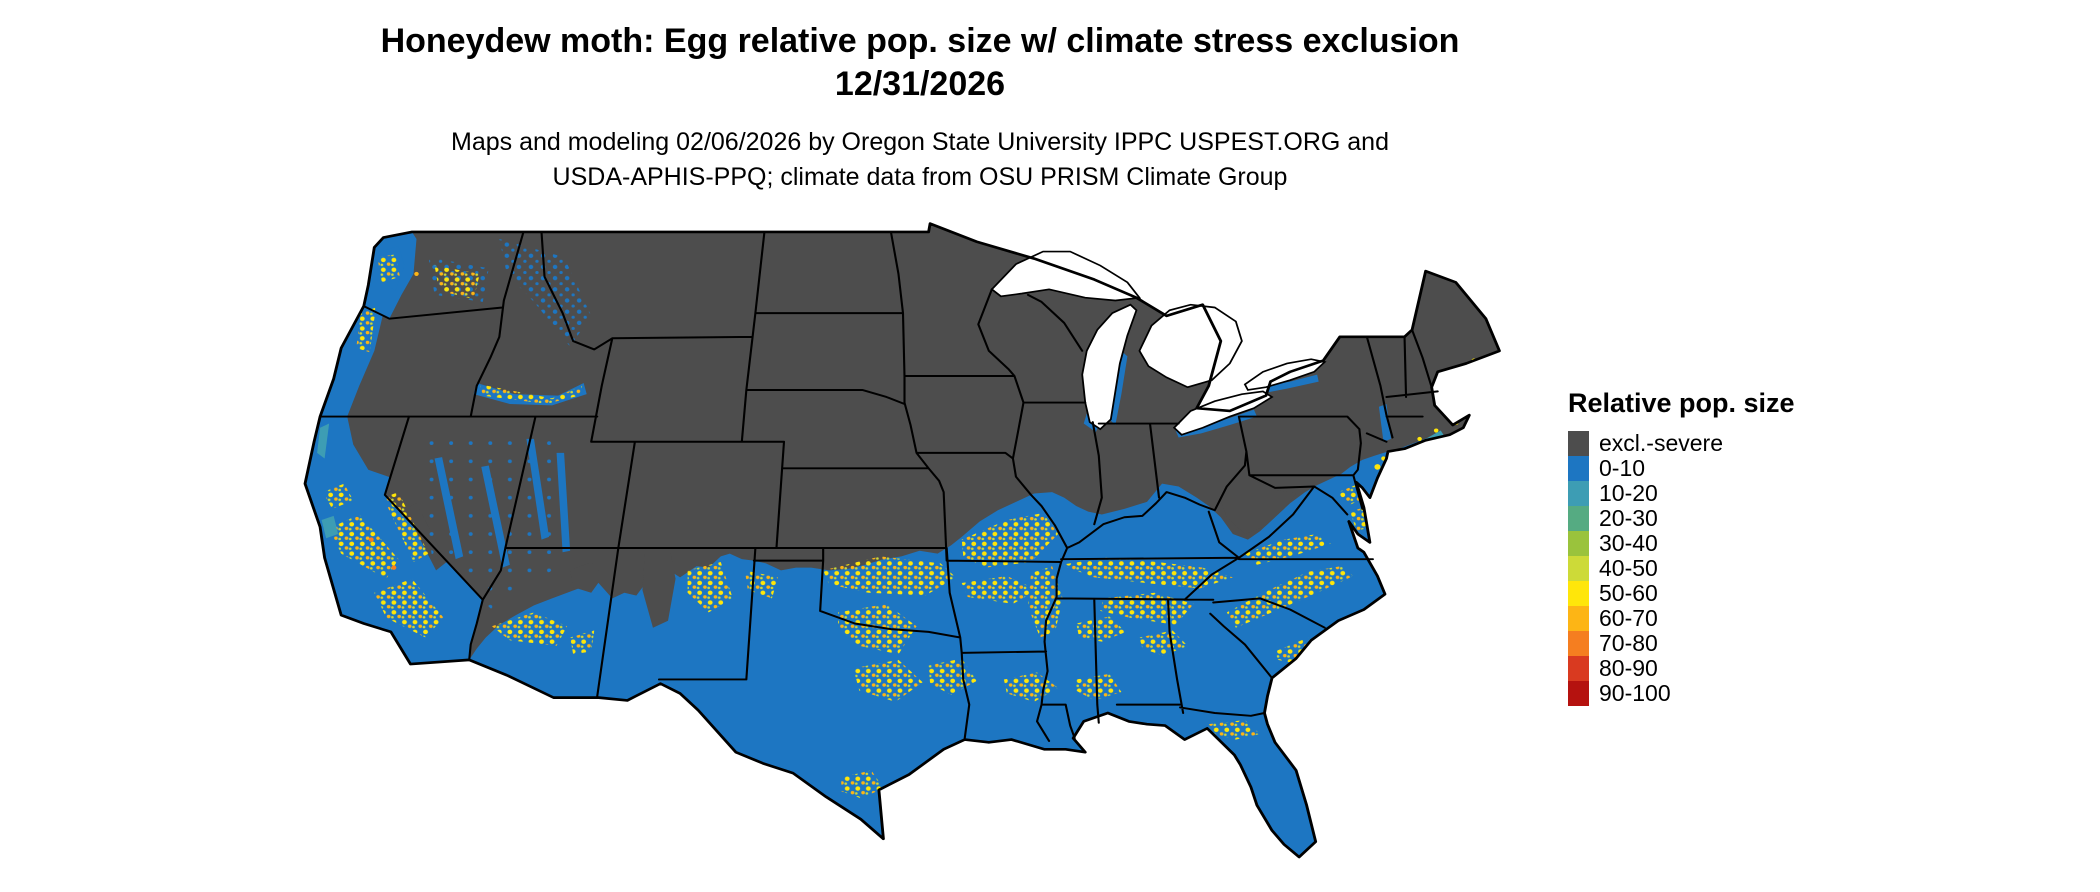 This screenshot has height=892, width=2100. Describe the element at coordinates (1628, 618) in the screenshot. I see `legend-label: 60-70` at that location.